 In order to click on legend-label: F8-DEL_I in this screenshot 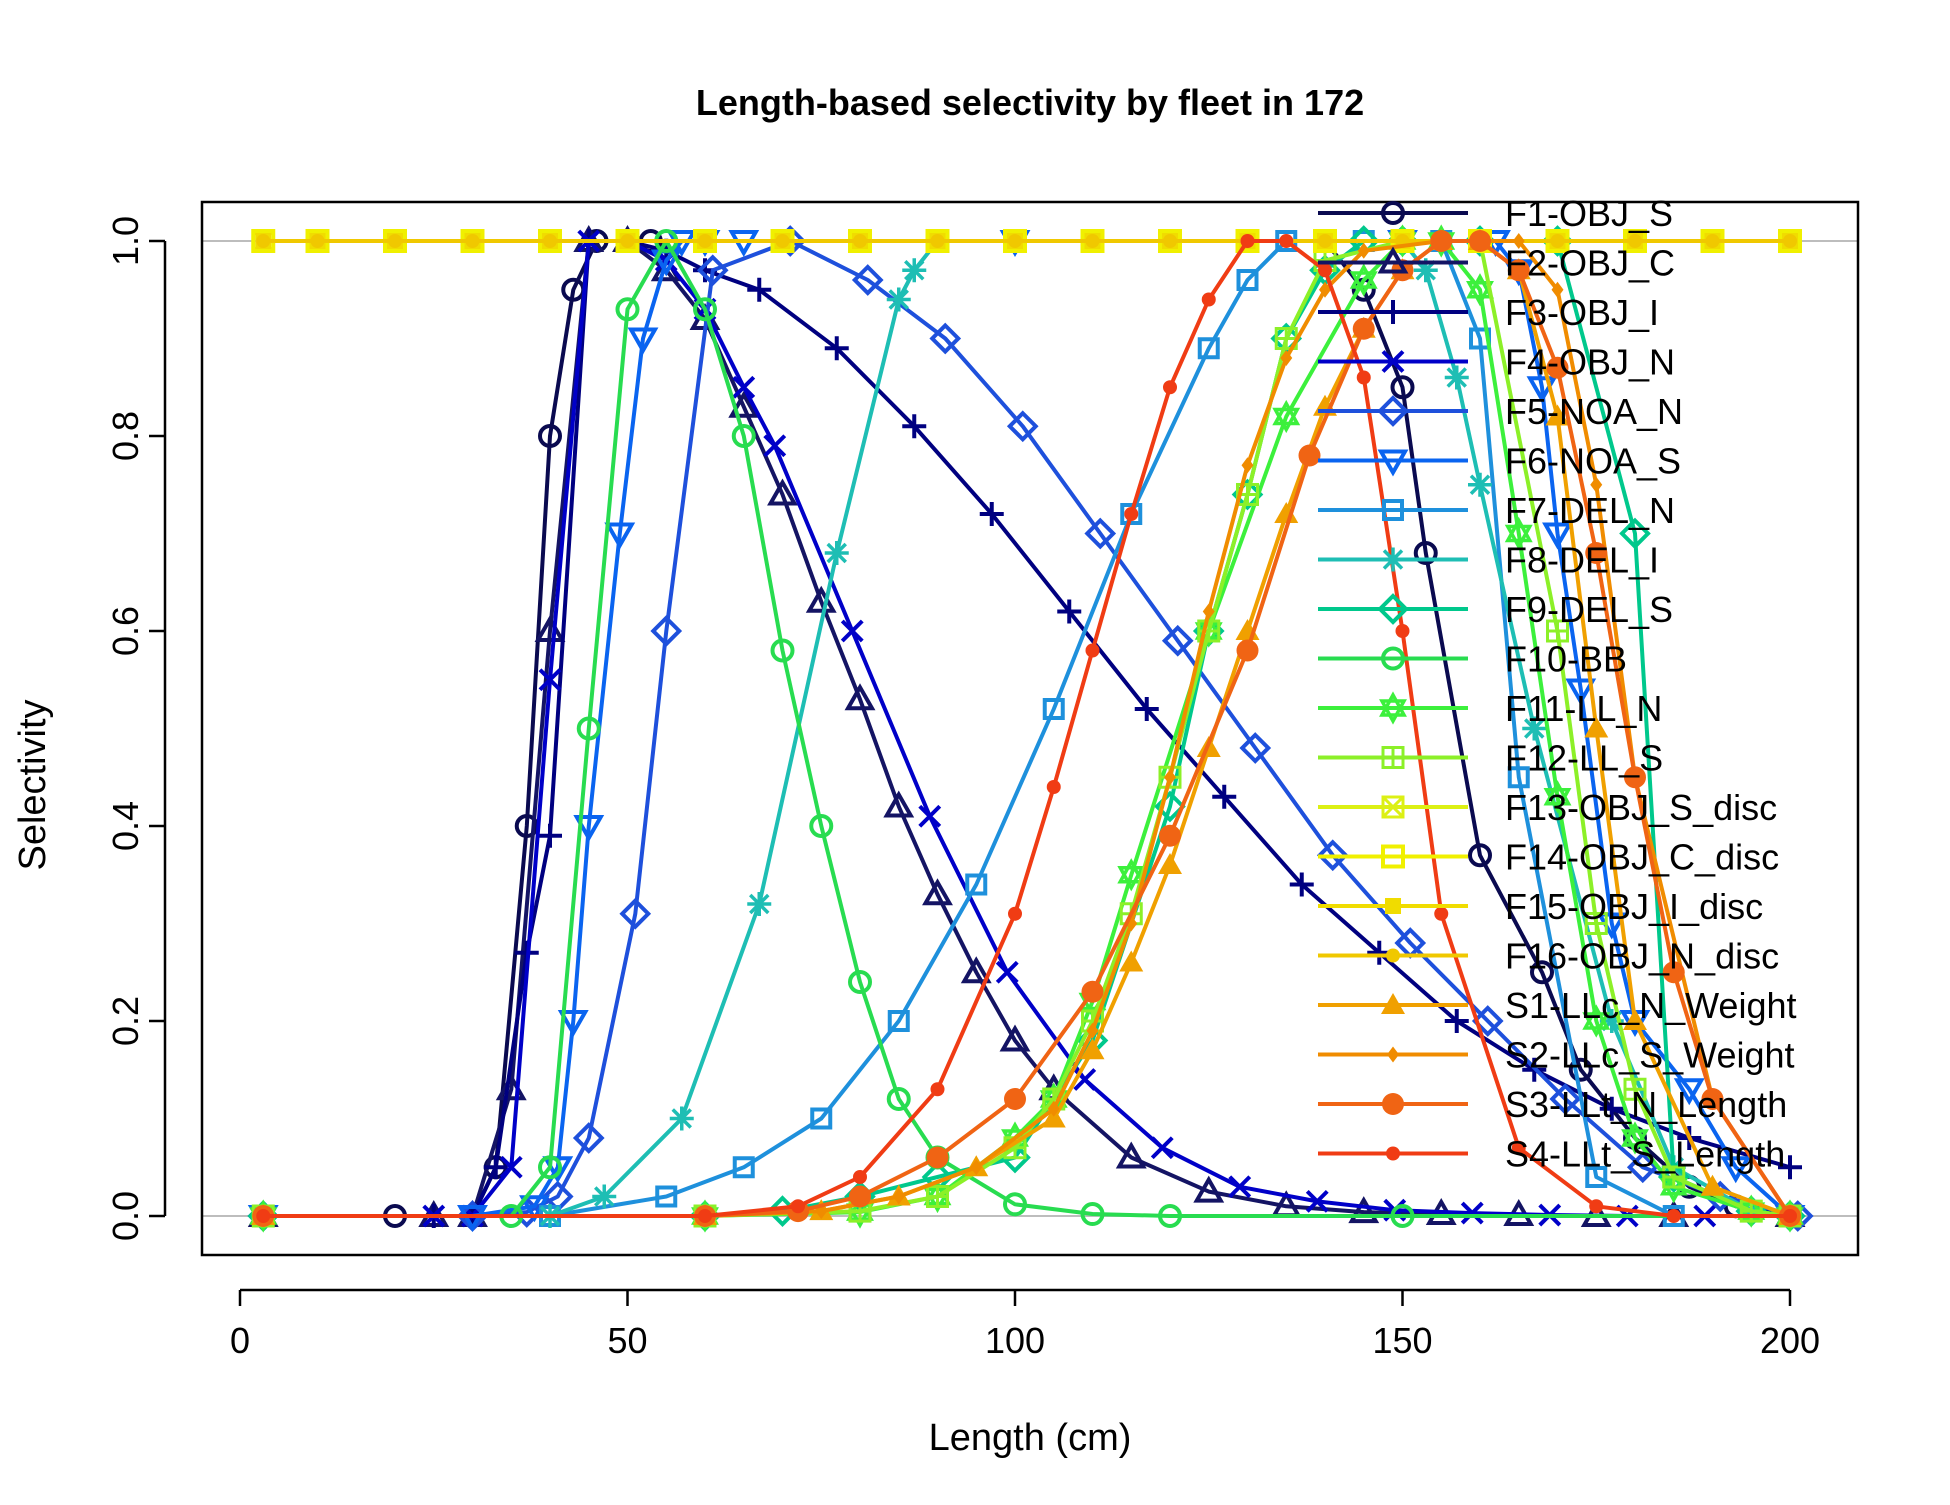, I will do `click(1582, 560)`.